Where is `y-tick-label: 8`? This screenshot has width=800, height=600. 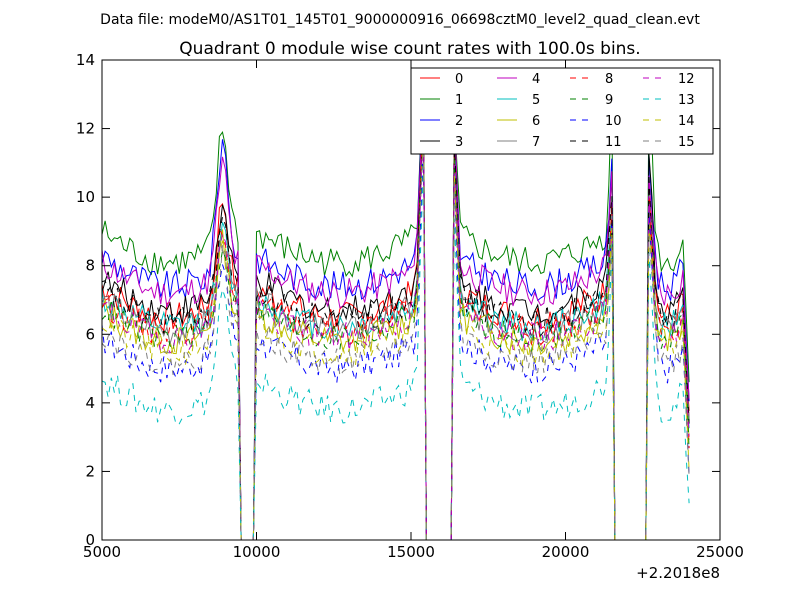 y-tick-label: 8 is located at coordinates (90, 266).